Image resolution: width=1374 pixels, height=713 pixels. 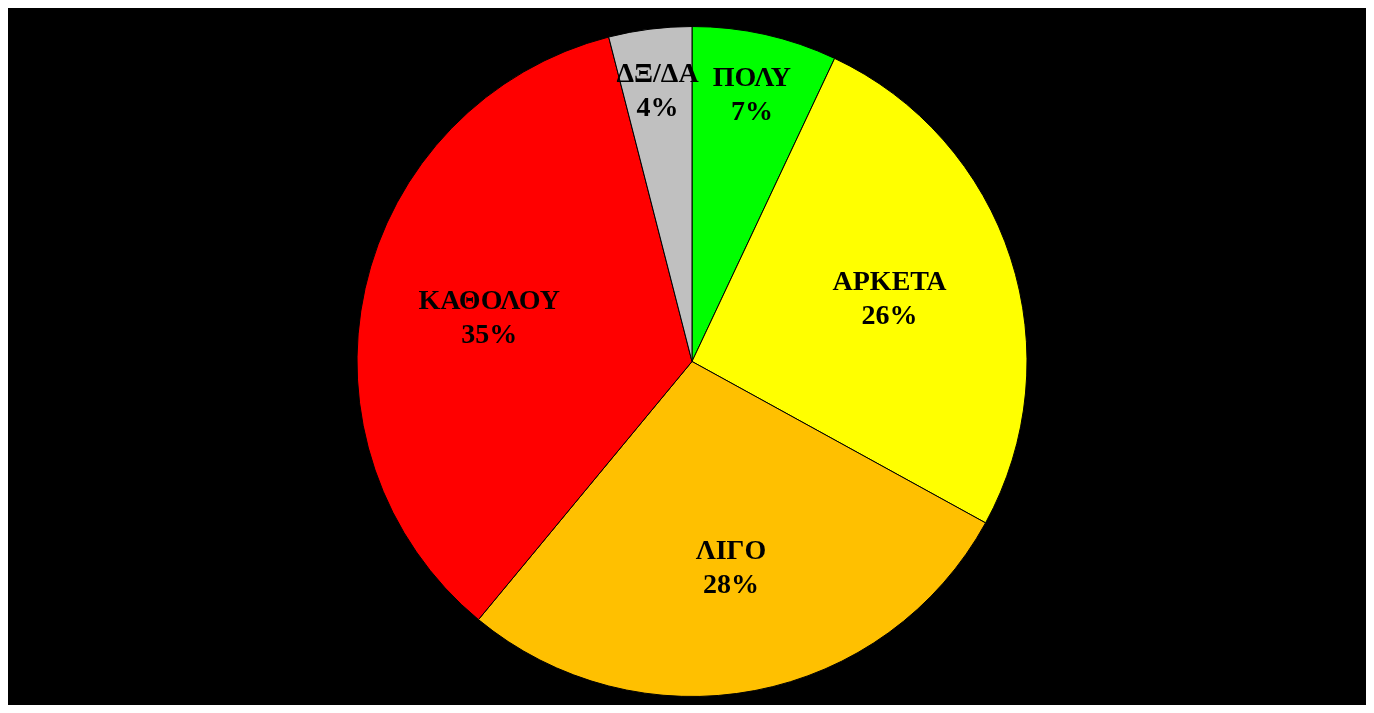 What do you see at coordinates (657, 106) in the screenshot?
I see `data-label: 4%` at bounding box center [657, 106].